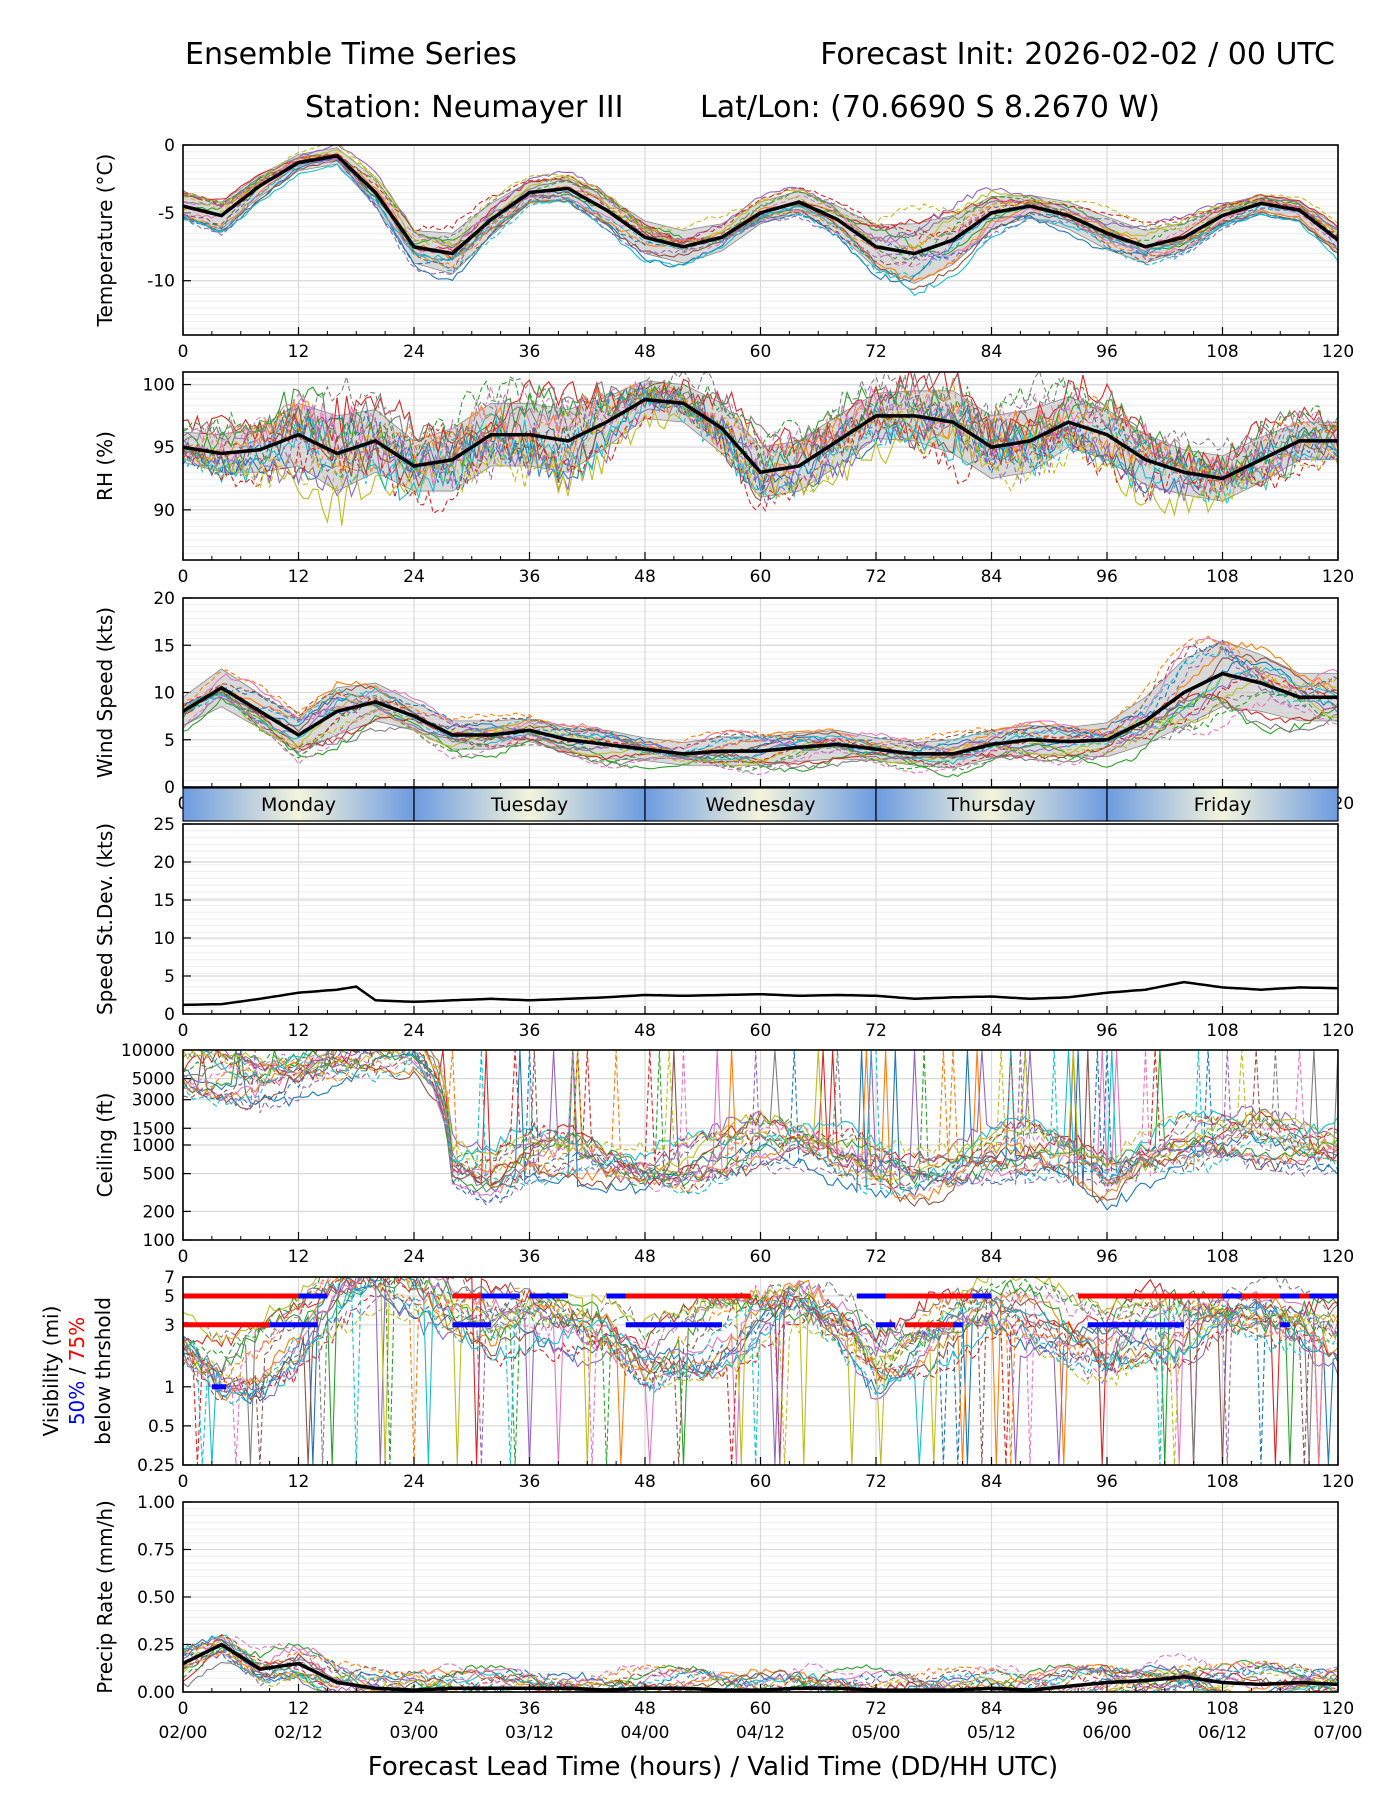 Image resolution: width=1400 pixels, height=1800 pixels. I want to click on ensemble-spread-band, so click(760, 441).